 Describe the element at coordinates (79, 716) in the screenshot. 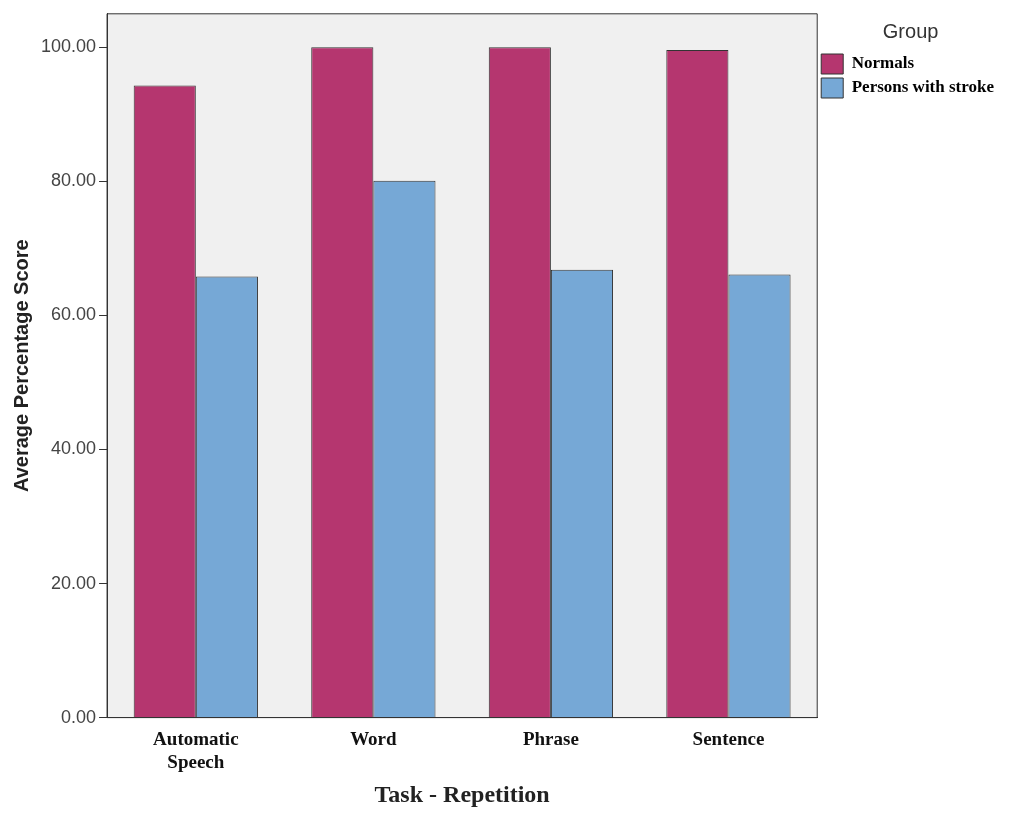

I see `y-tick-label: 0.00` at that location.